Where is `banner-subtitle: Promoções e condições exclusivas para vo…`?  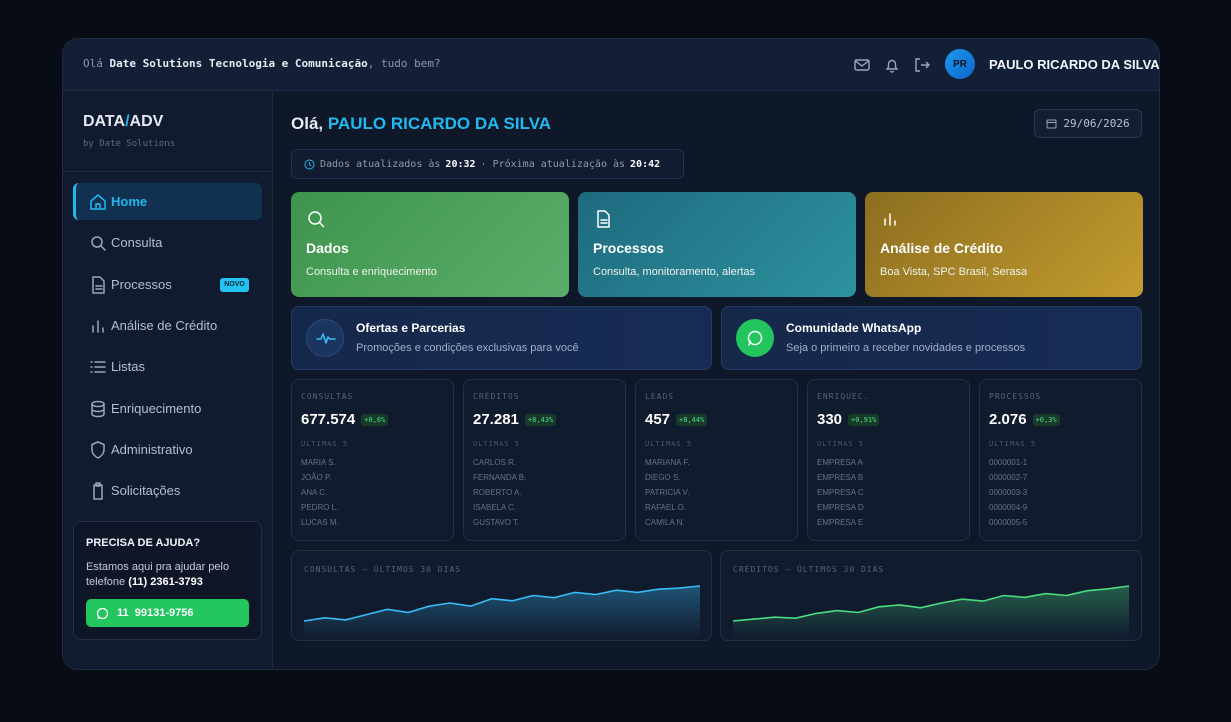 banner-subtitle: Promoções e condições exclusivas para vo… is located at coordinates (467, 348).